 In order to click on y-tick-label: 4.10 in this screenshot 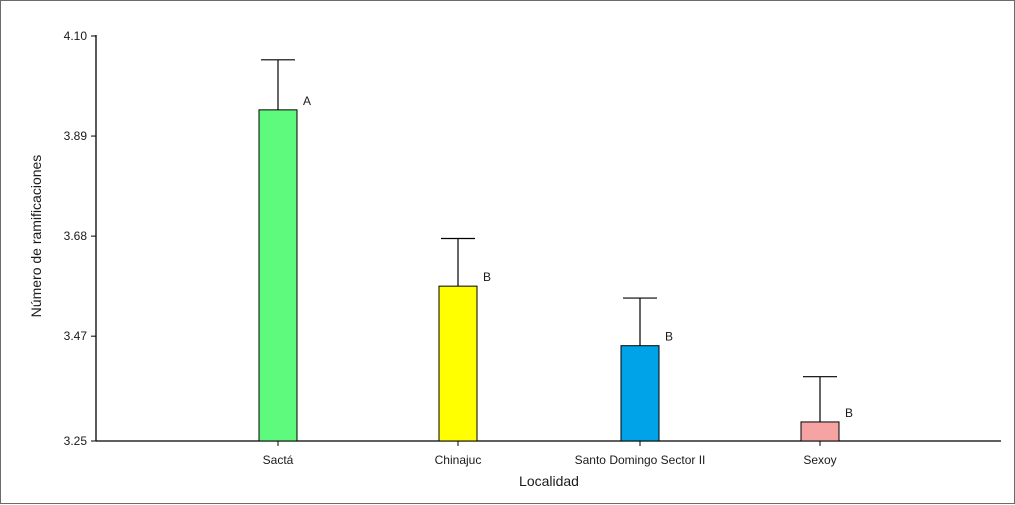, I will do `click(76, 36)`.